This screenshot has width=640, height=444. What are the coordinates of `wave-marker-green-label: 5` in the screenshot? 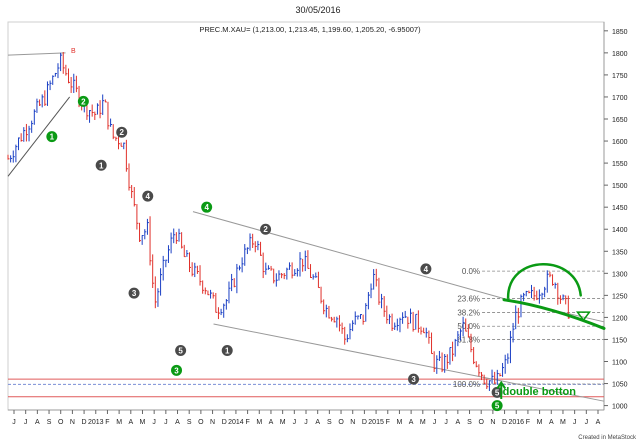 It's located at (497, 406).